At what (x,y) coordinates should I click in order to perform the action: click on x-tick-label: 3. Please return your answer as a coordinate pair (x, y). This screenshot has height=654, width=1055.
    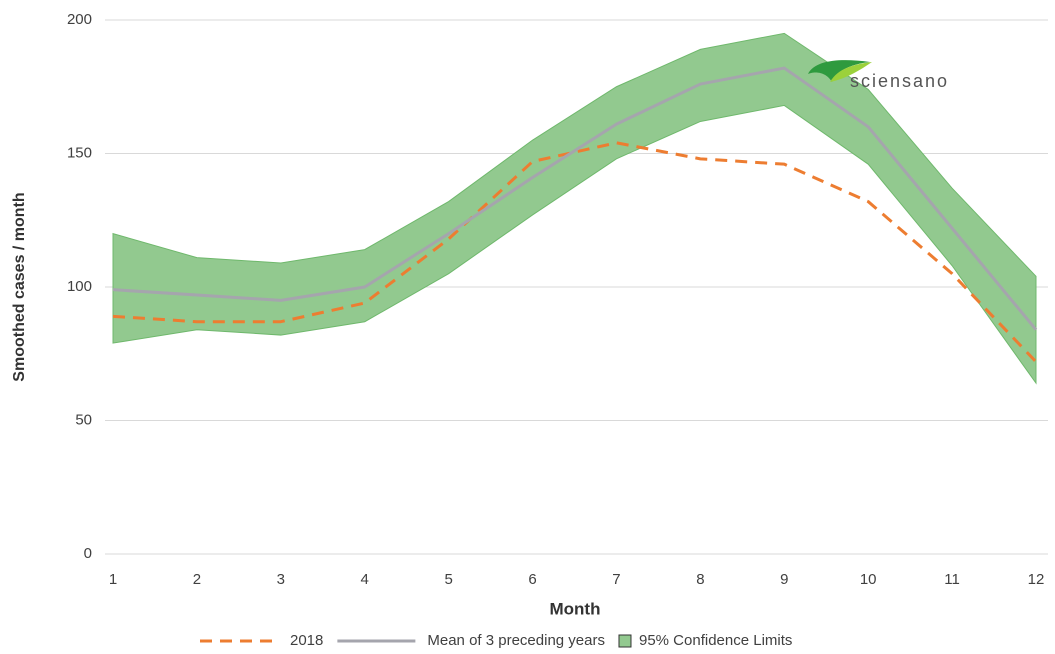
    Looking at the image, I should click on (281, 579).